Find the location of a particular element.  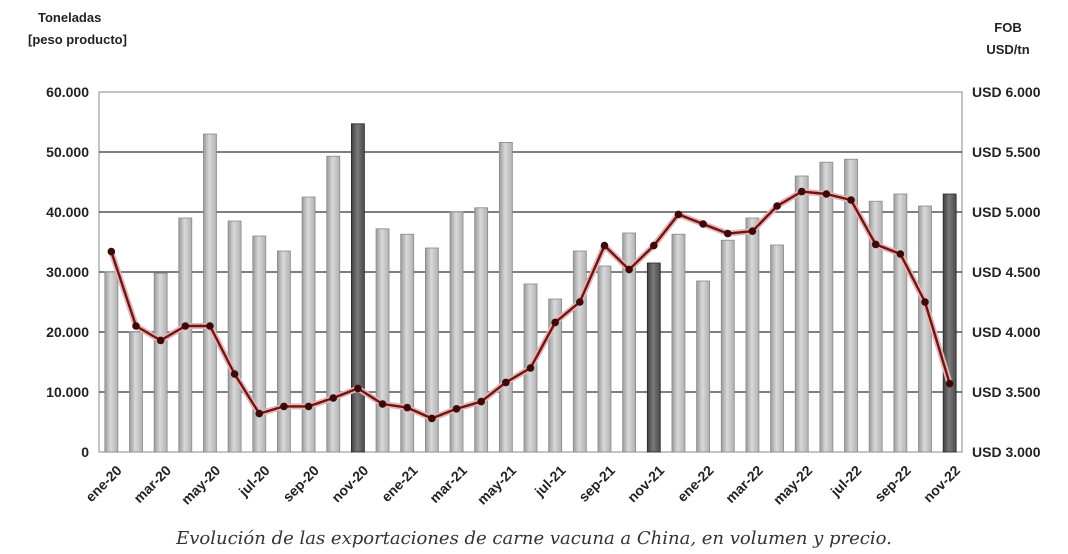

right-tick-label: USD 5.500 is located at coordinates (1006, 152).